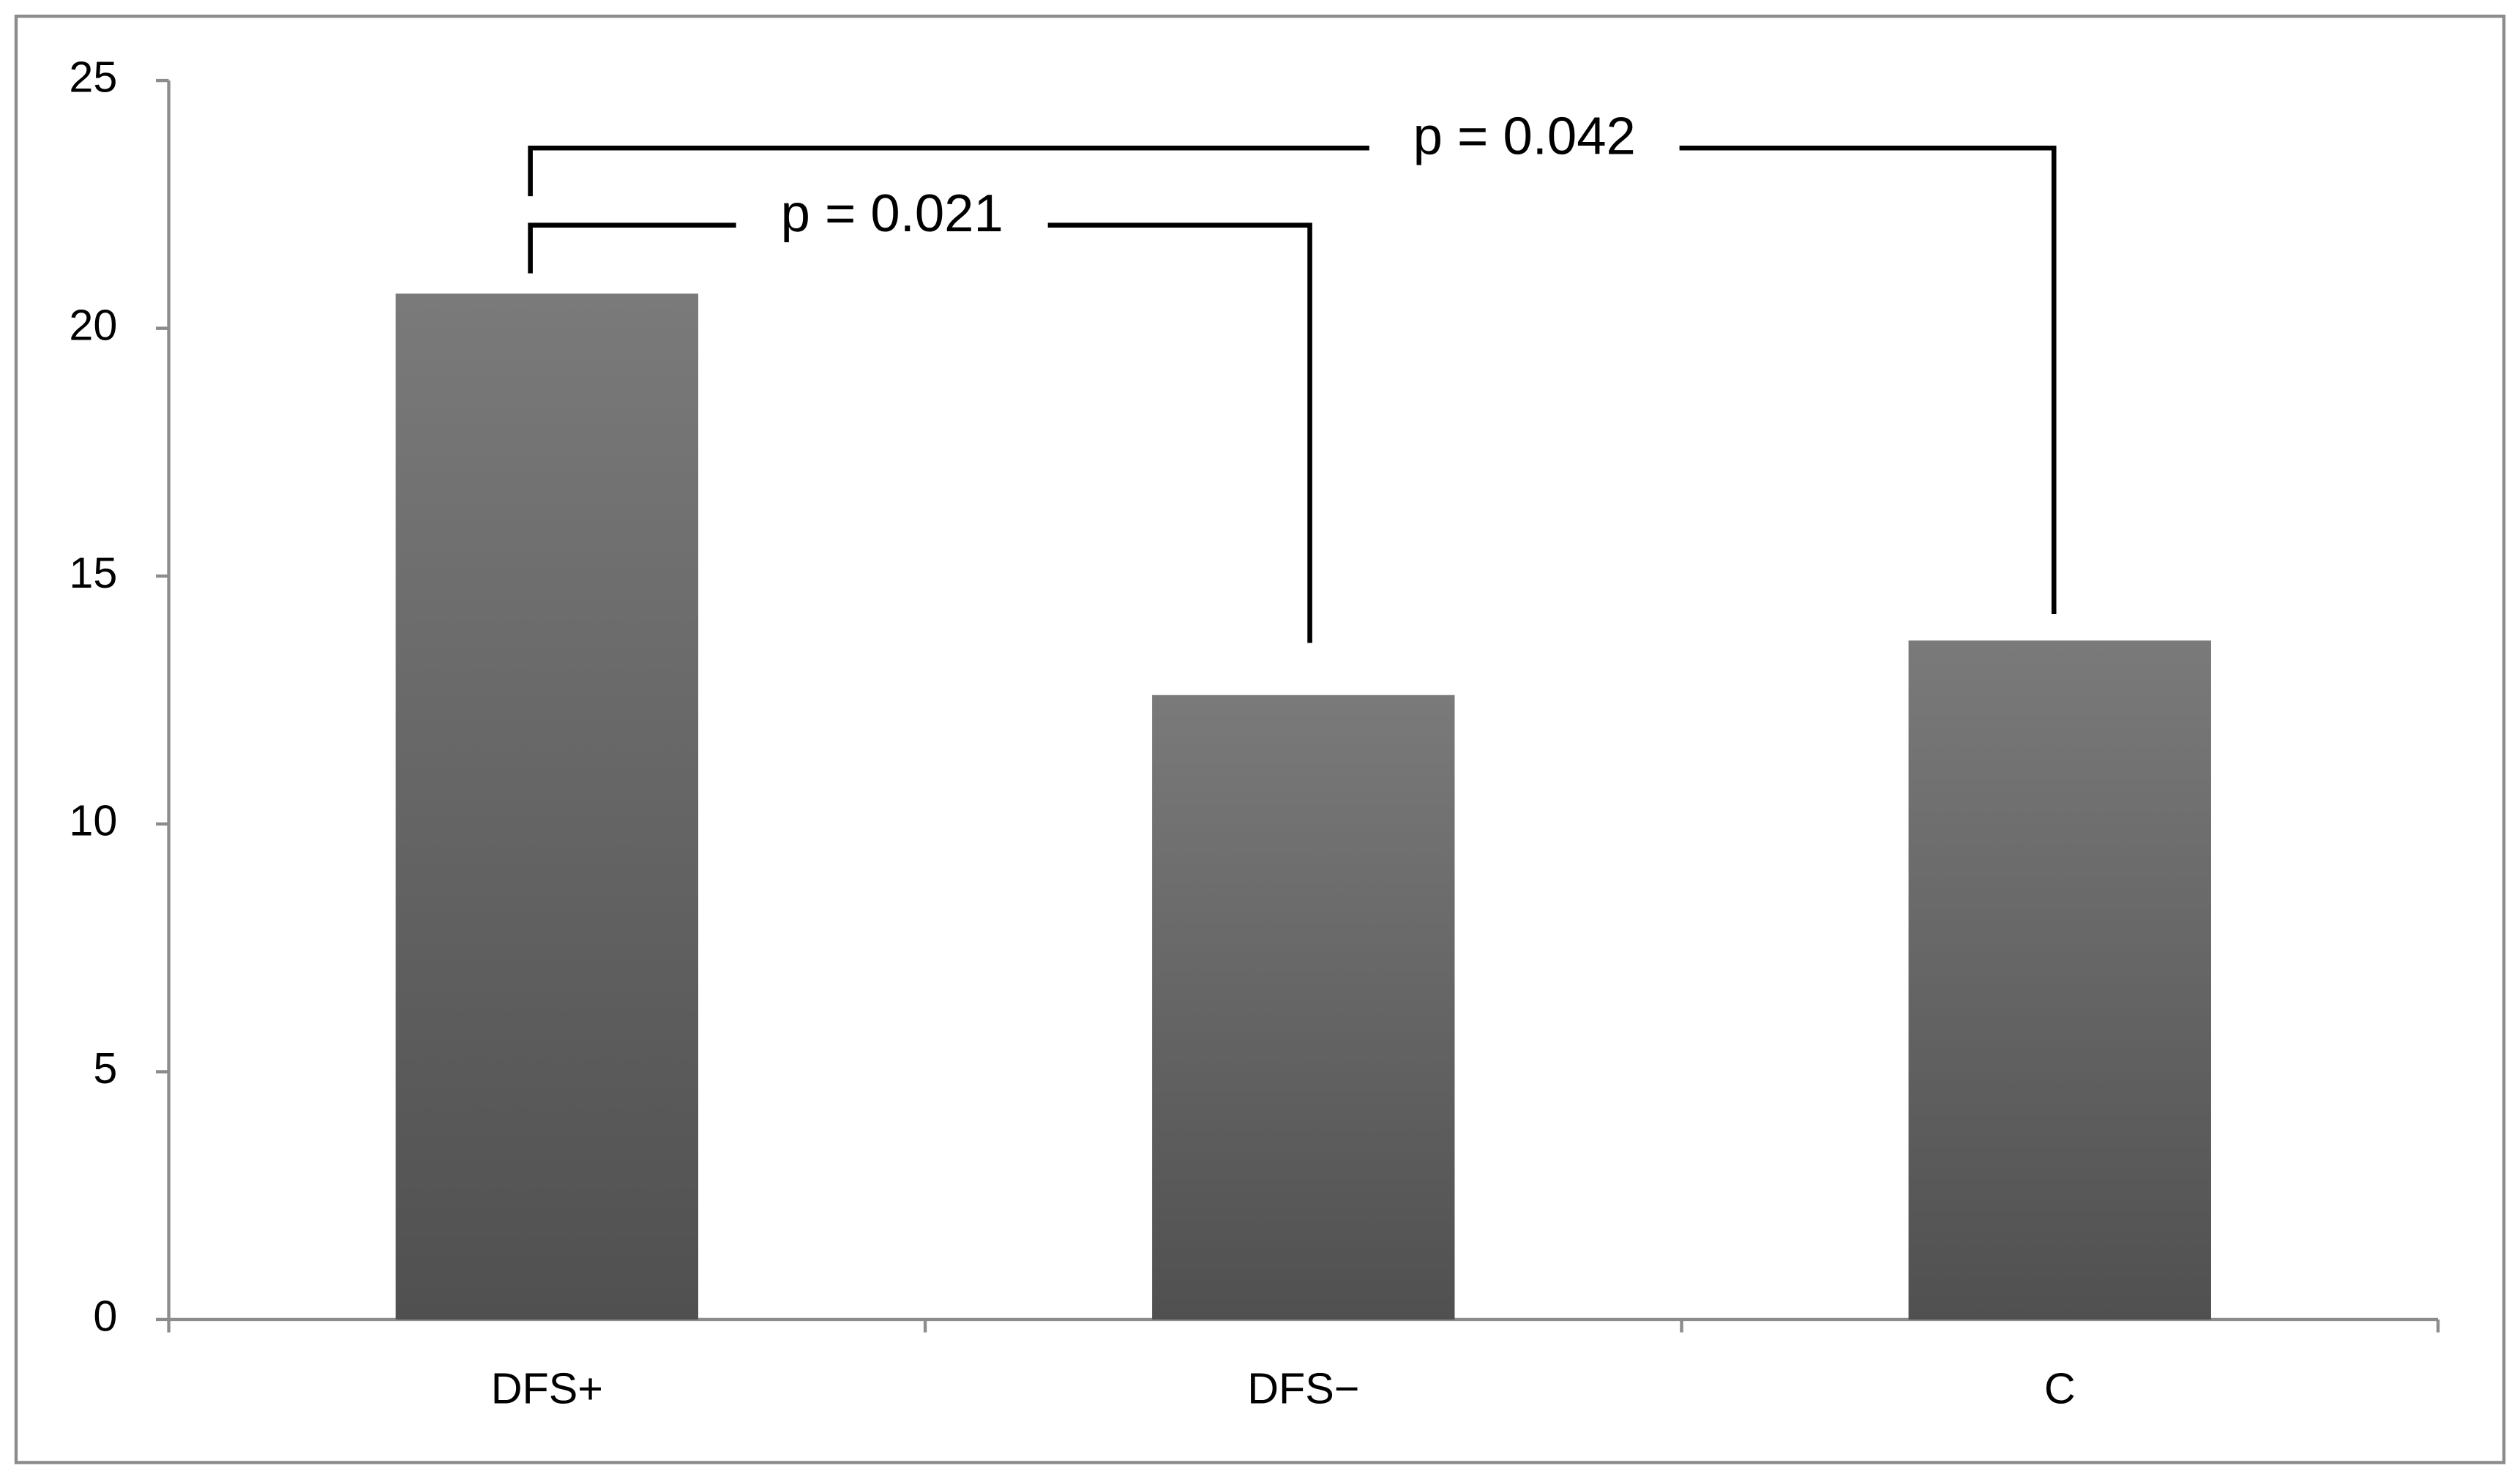  I want to click on significance-bracket, so click(920, 433).